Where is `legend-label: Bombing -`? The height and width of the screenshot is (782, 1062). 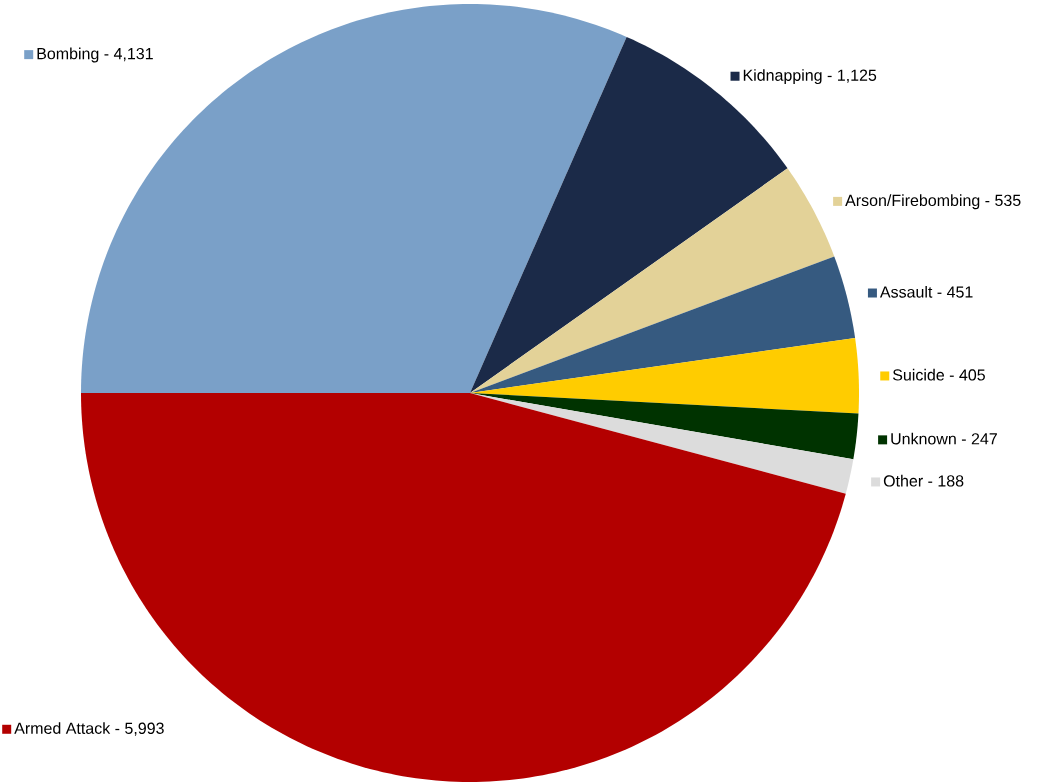
legend-label: Bombing - is located at coordinates (73, 55).